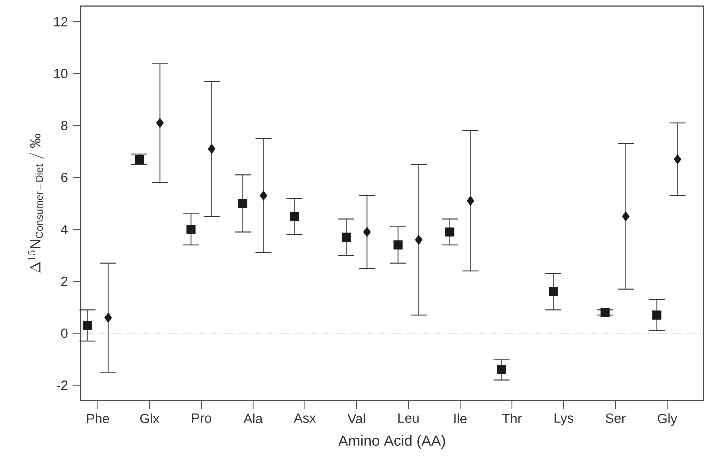 The image size is (709, 476). What do you see at coordinates (65, 281) in the screenshot?
I see `y-tick-label: 2` at bounding box center [65, 281].